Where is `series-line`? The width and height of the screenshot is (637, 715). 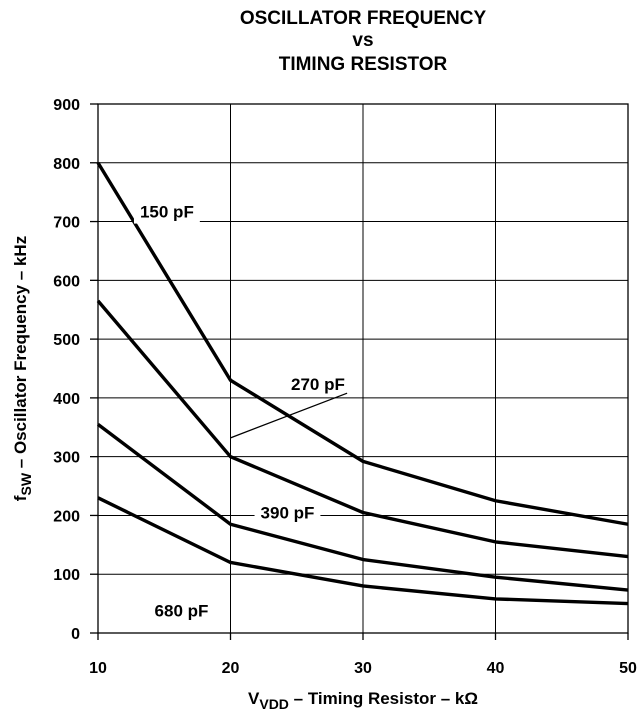 series-line is located at coordinates (363, 551).